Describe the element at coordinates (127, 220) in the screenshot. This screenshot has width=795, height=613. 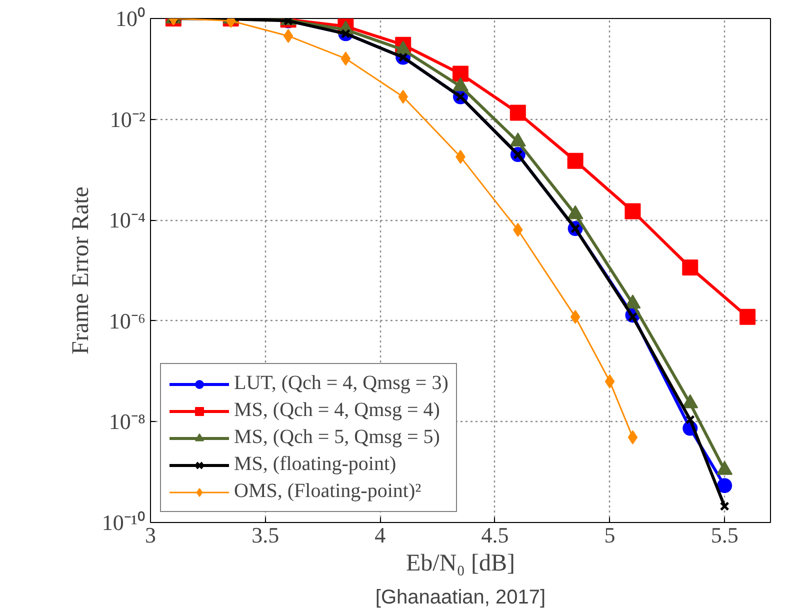
I see `y-tick-label: 10⁻⁴` at that location.